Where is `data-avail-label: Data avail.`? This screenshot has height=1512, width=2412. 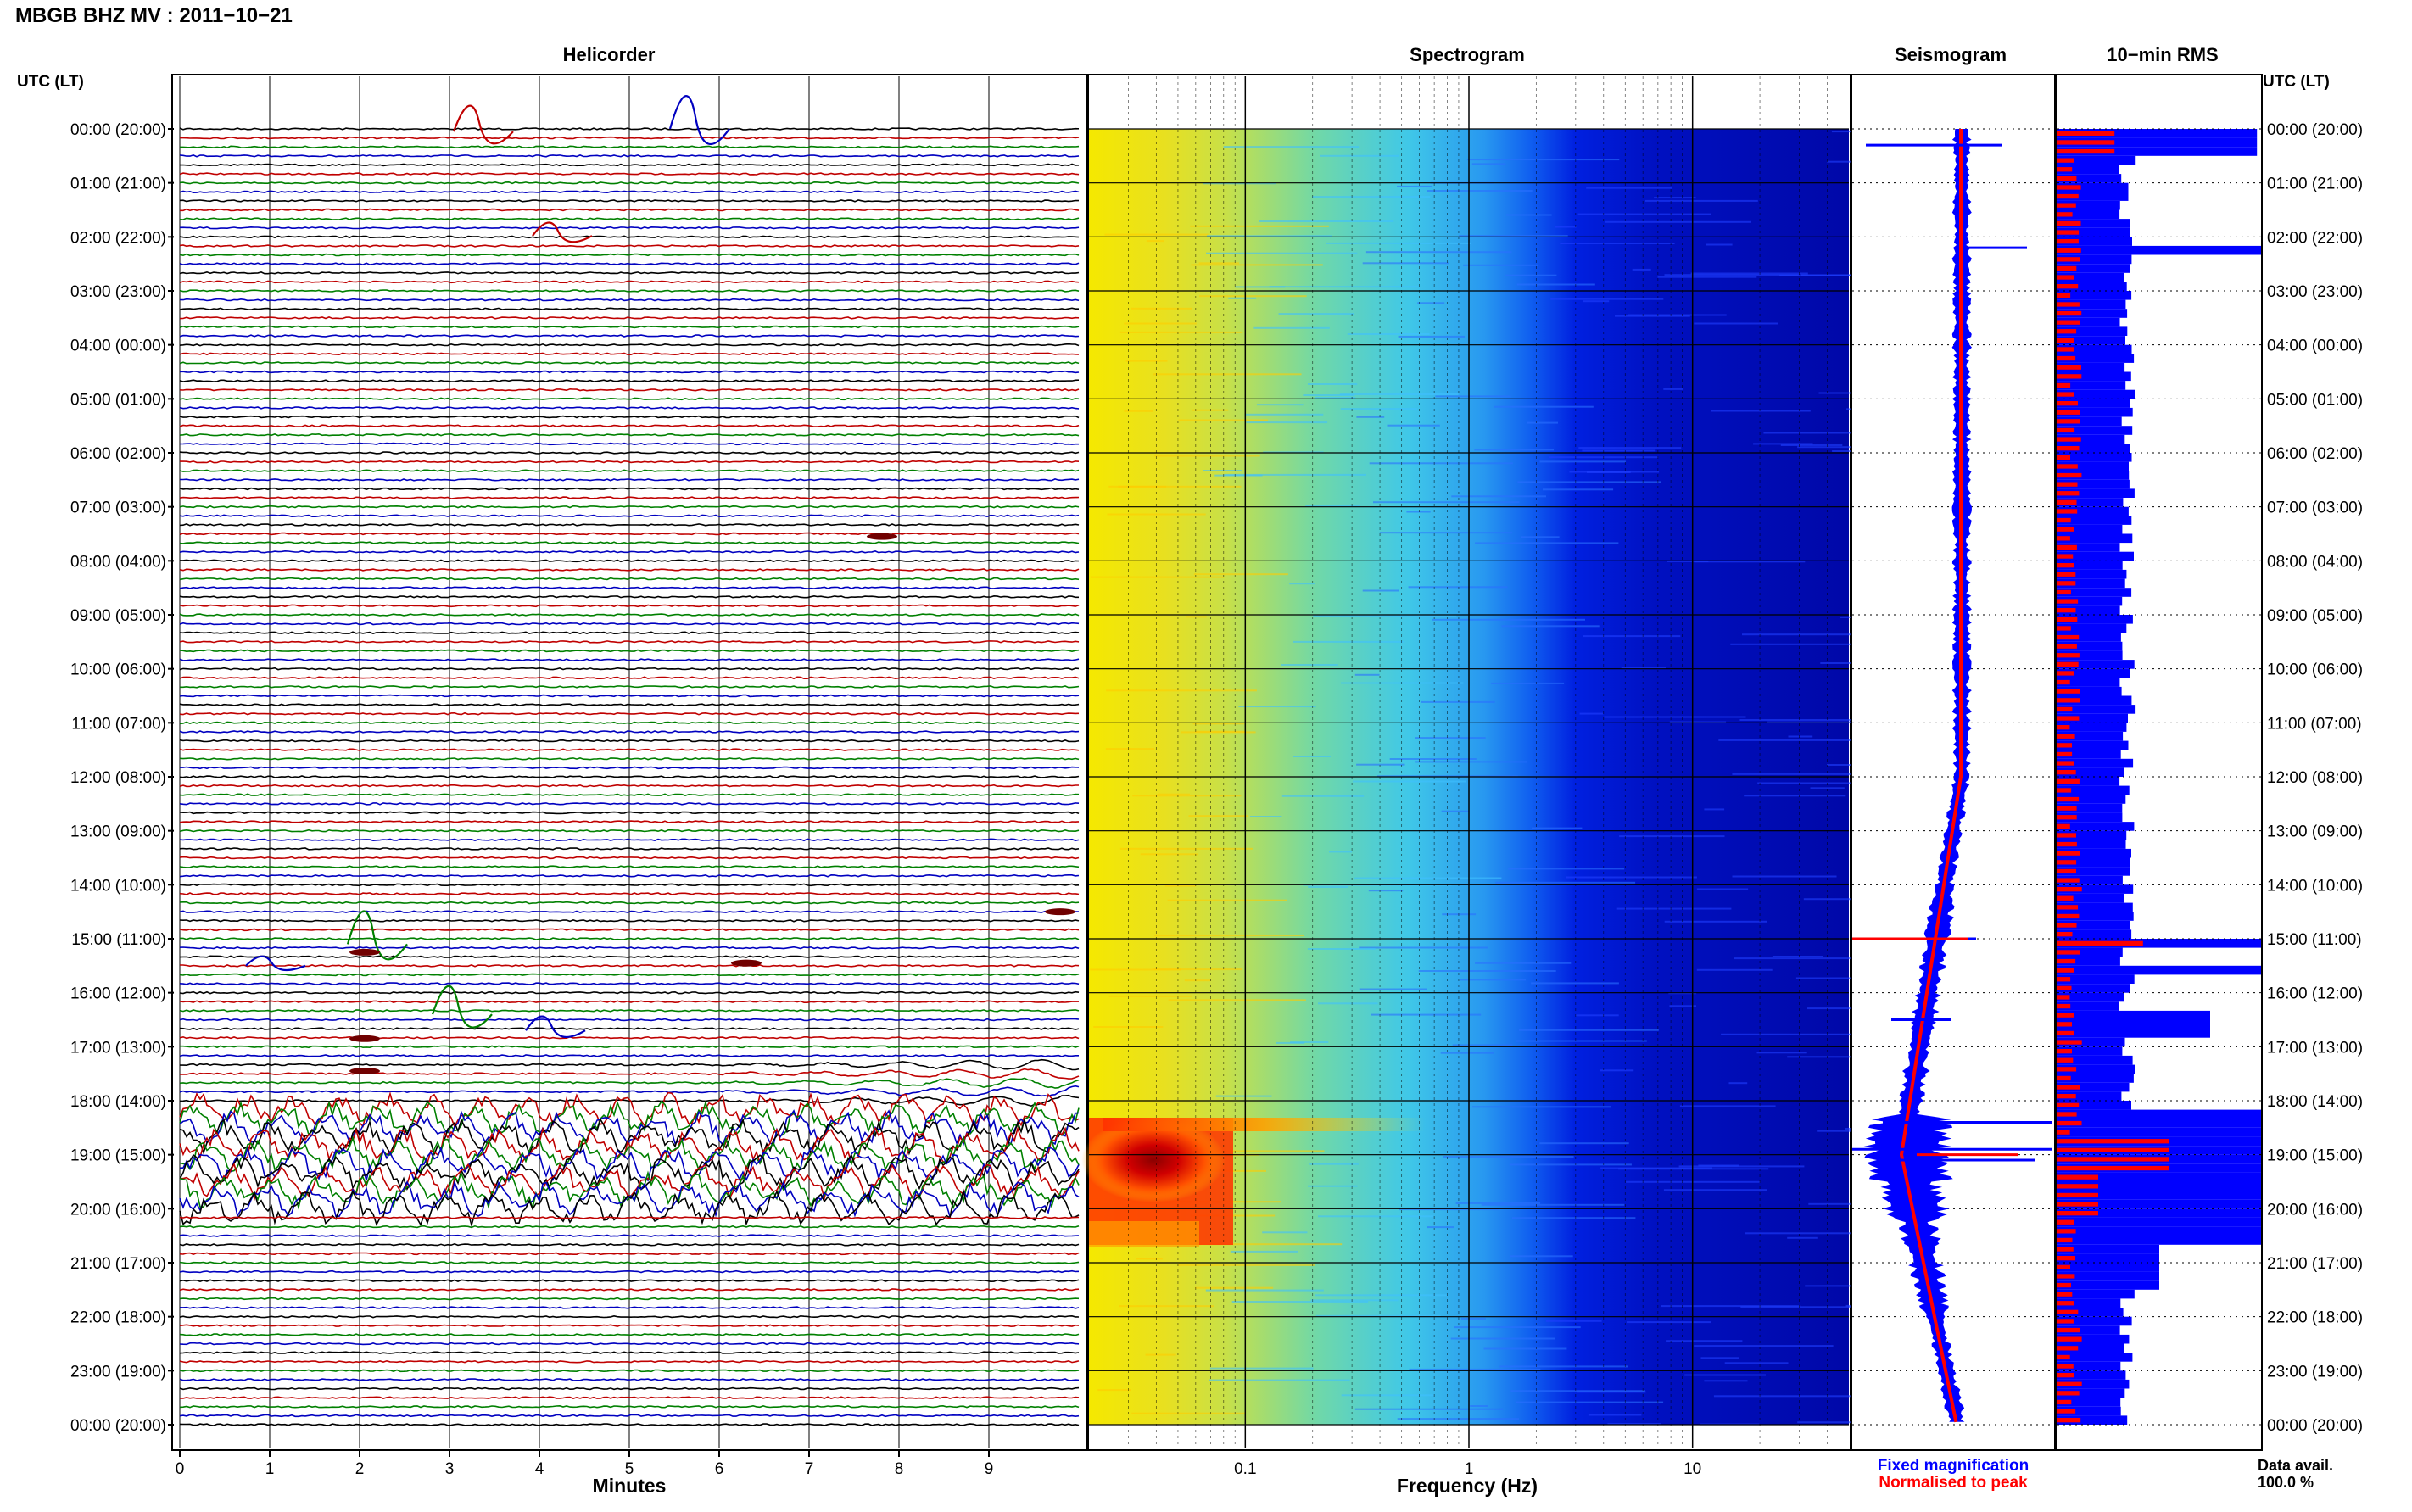
data-avail-label: Data avail. is located at coordinates (2295, 1465).